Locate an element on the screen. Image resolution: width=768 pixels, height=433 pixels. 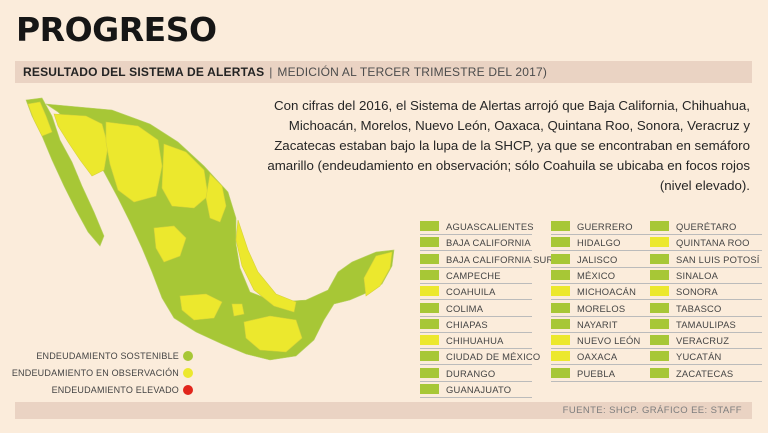
legend-label: ENDEUDAMIENTO ELEVADO is located at coordinates (115, 390).